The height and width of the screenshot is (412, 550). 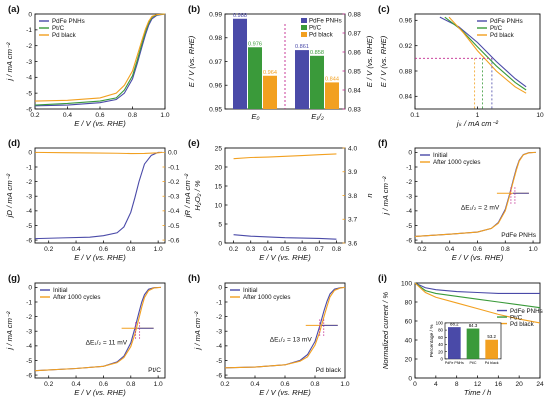 What do you see at coordinates (219, 186) in the screenshot?
I see `y-tick-label: 15` at bounding box center [219, 186].